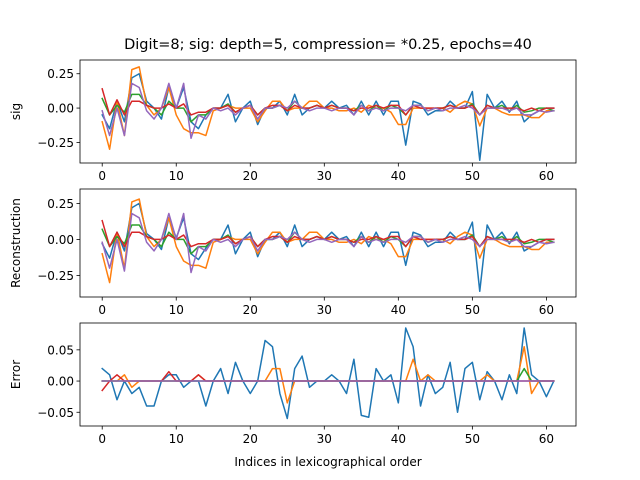  I want to click on y-axis-label: Reconstruction, so click(16, 243).